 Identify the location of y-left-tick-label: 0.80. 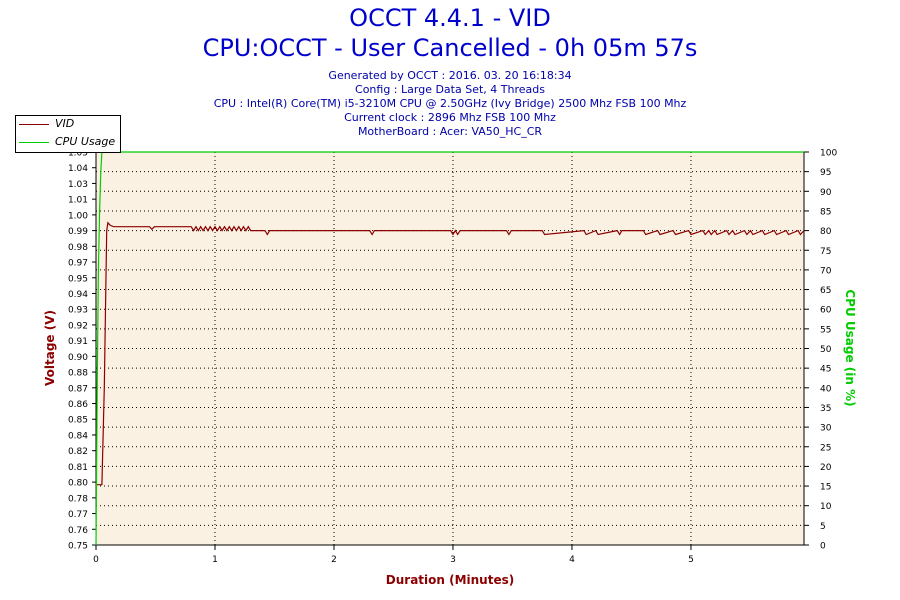
(78, 484).